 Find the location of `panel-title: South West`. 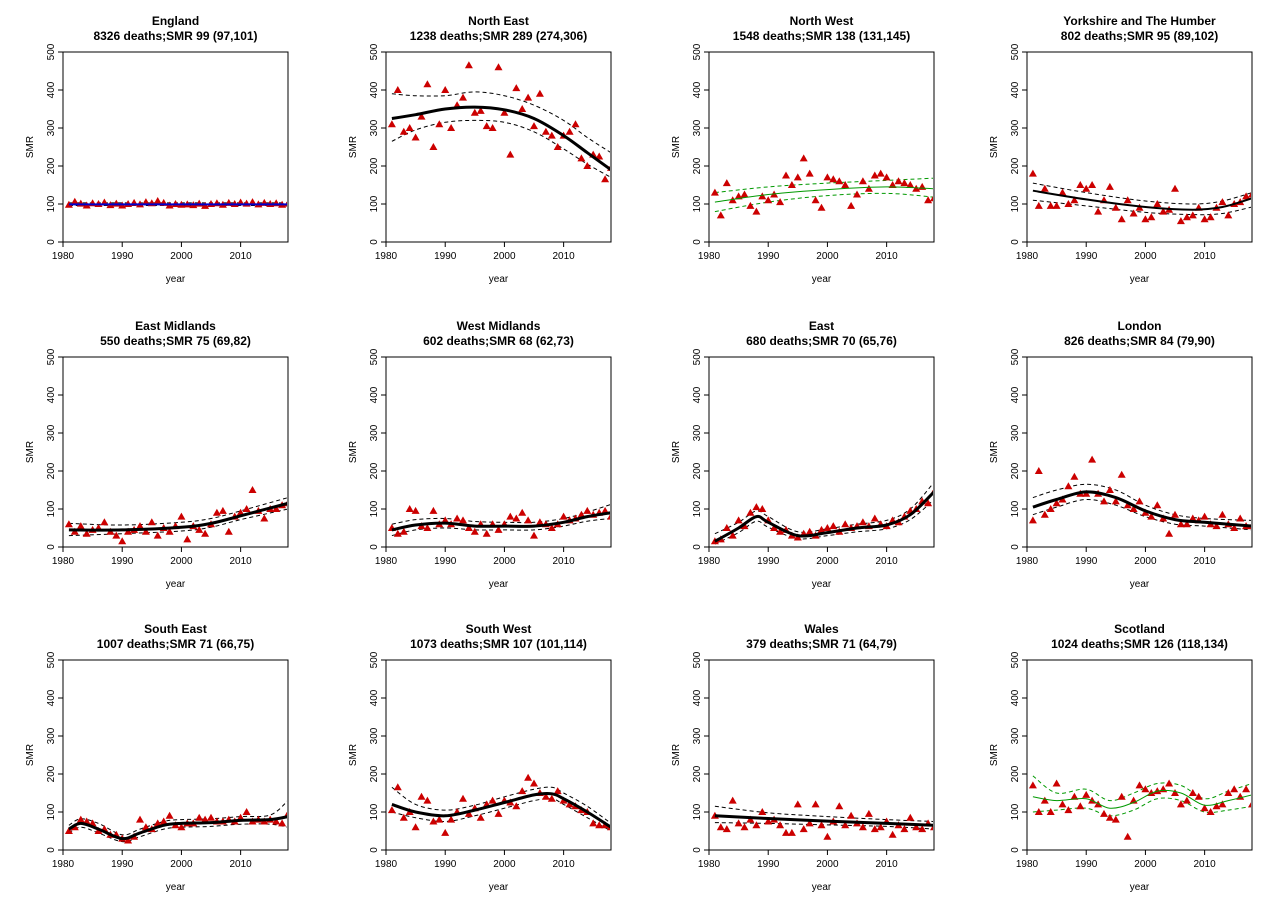

panel-title: South West is located at coordinates (499, 629).